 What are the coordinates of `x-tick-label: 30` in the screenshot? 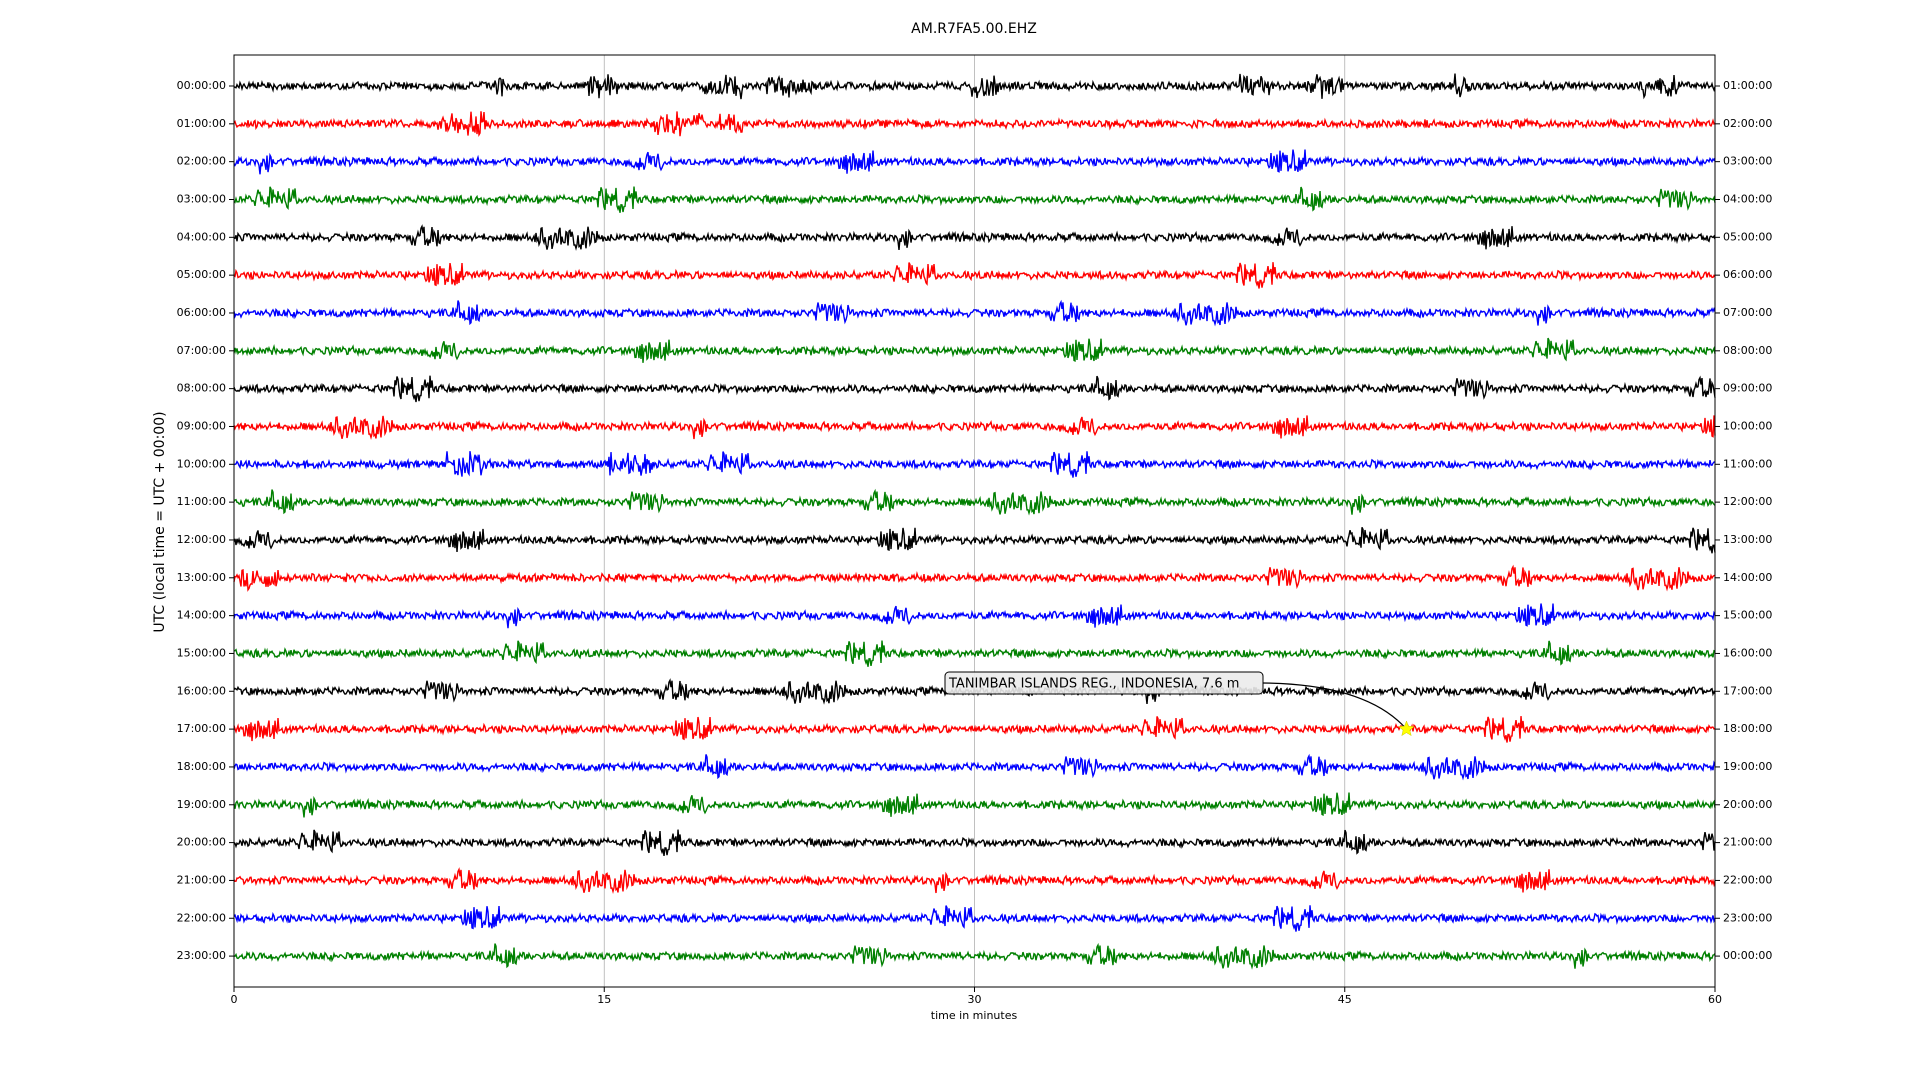 It's located at (975, 999).